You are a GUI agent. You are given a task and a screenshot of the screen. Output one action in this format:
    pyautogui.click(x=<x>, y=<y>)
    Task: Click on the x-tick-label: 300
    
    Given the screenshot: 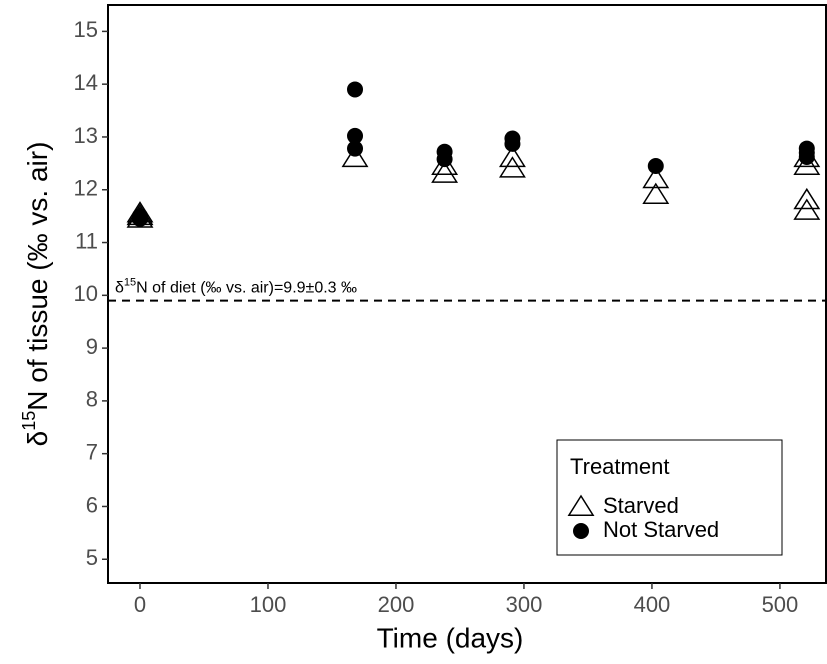 What is the action you would take?
    pyautogui.click(x=524, y=604)
    